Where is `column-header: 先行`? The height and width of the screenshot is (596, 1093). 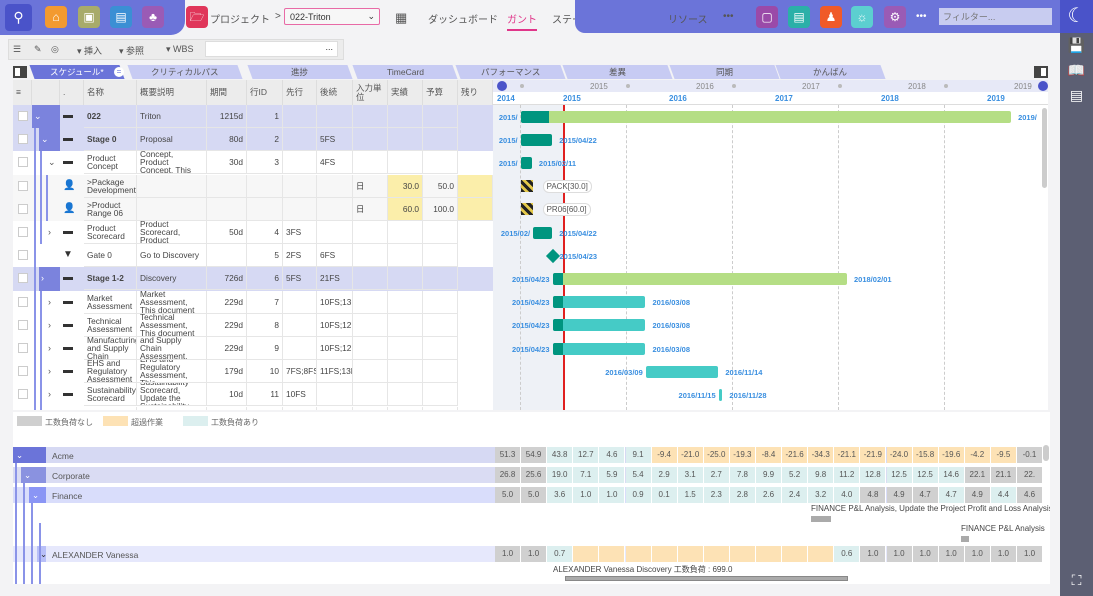 column-header: 先行 is located at coordinates (300, 92).